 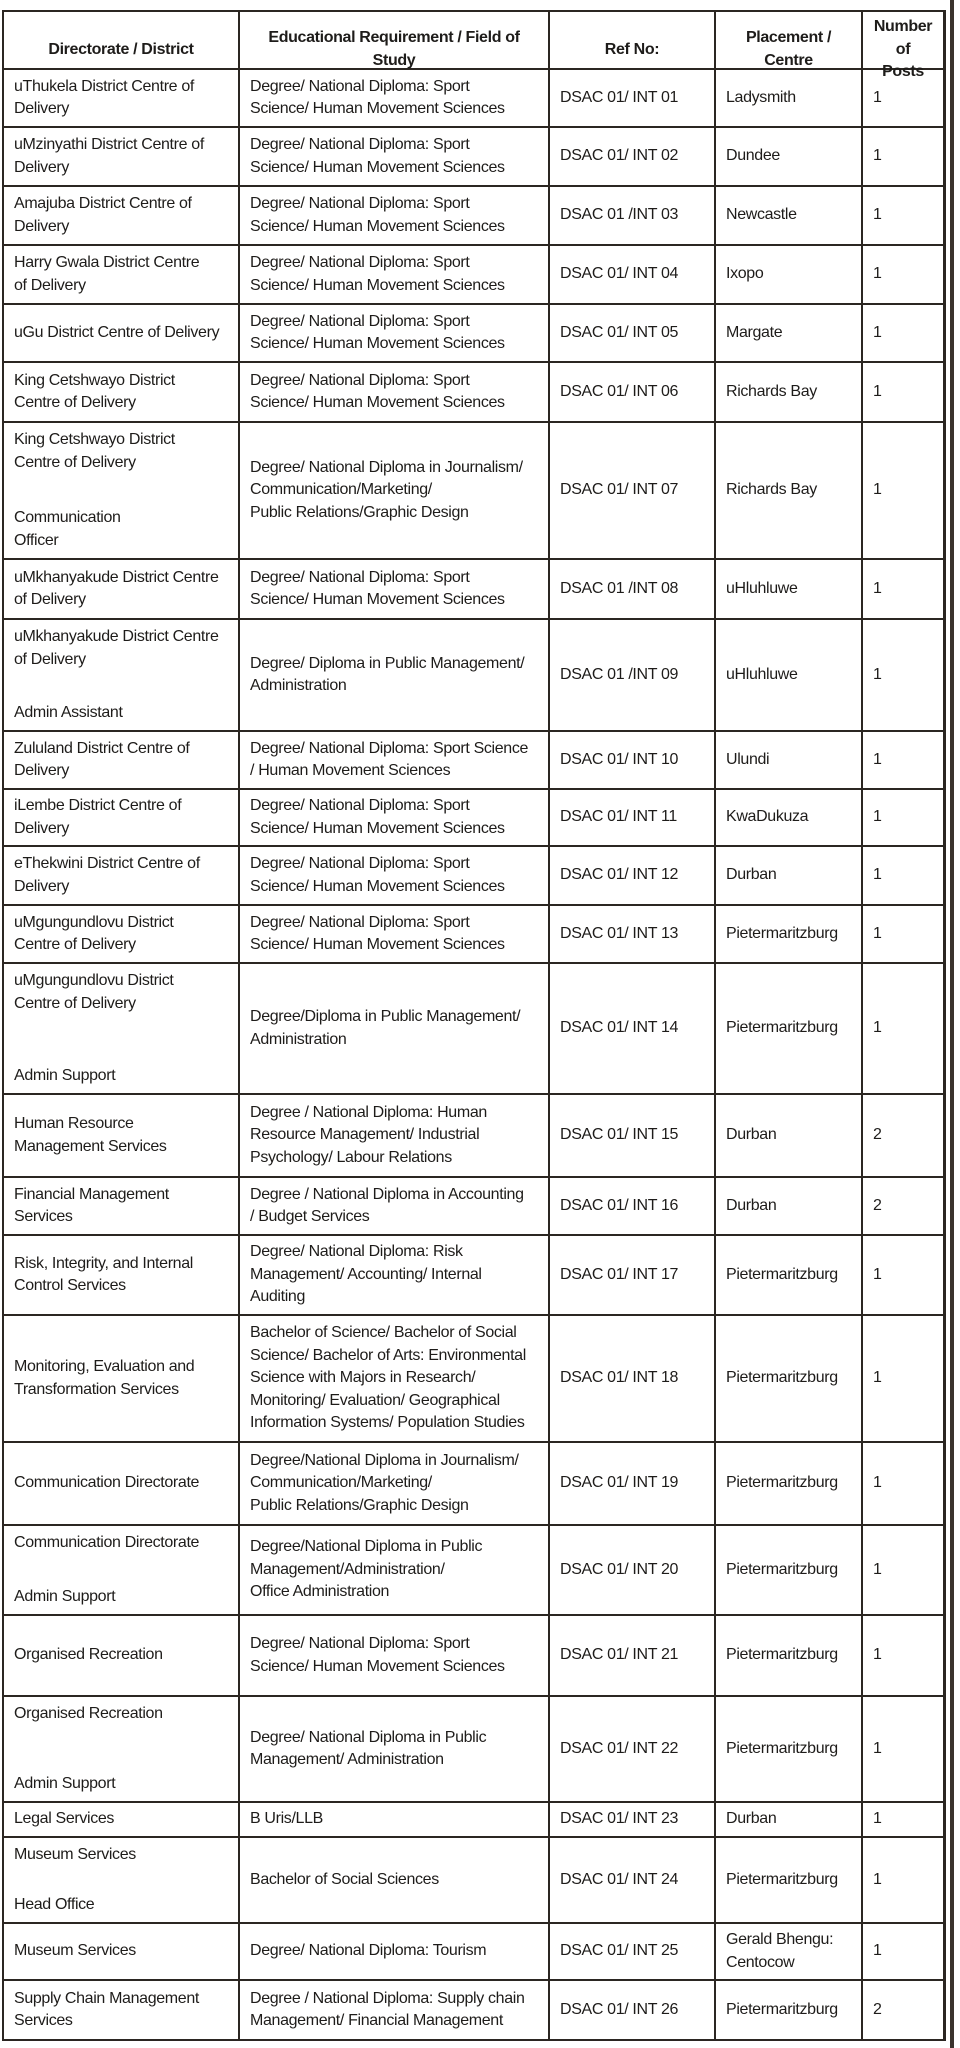 I want to click on cell-placement: KwaDukuza, so click(x=789, y=817).